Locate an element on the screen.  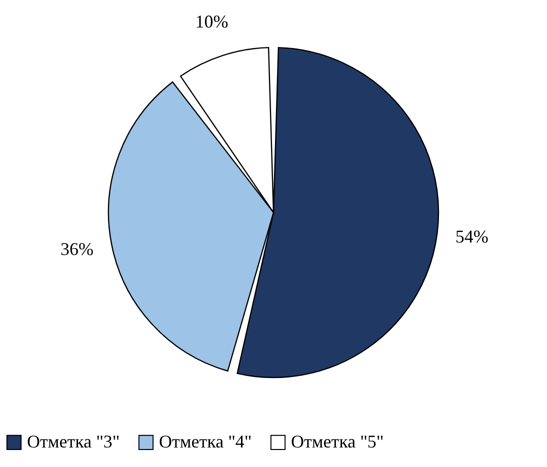
legend-label: Отметка "3" is located at coordinates (73, 441).